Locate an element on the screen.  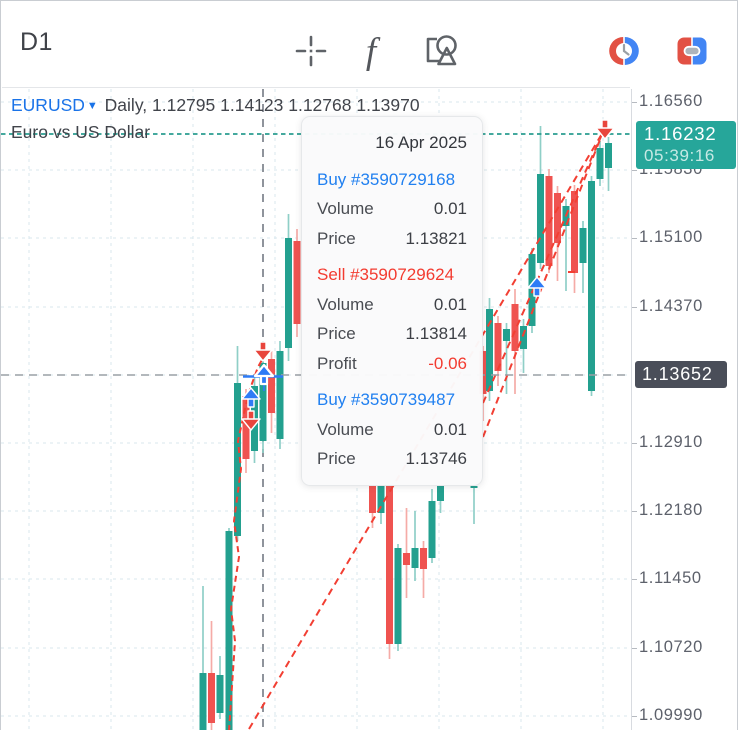
countdown-timer: 05:39:16 is located at coordinates (679, 155).